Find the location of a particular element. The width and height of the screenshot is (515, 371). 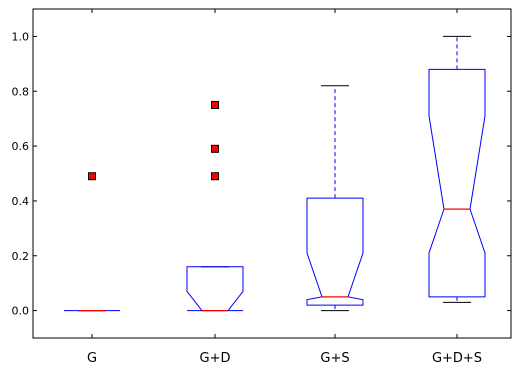

y-tick-label: 0.2 is located at coordinates (21, 256).